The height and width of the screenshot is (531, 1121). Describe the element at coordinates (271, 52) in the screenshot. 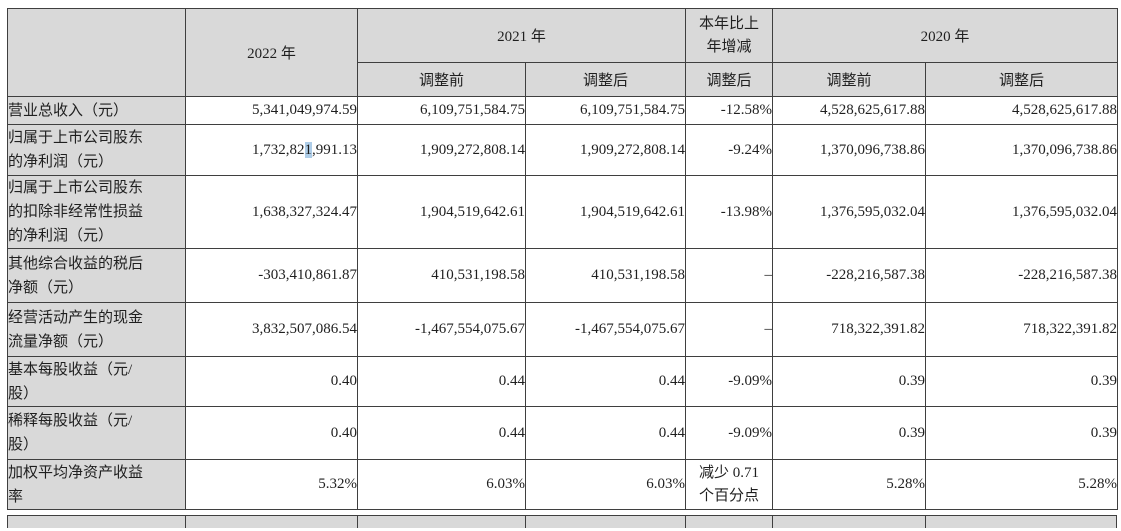

I see `header-2022: 2022 年` at that location.